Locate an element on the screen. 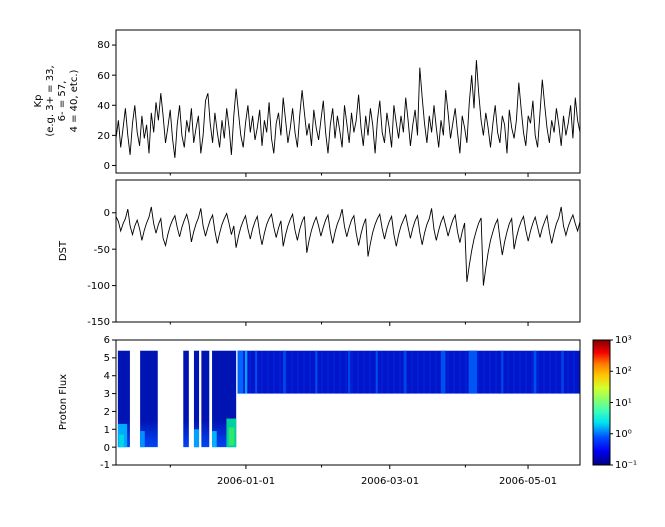 This screenshot has width=665, height=527. proton-ytick-label-4: 4 is located at coordinates (107, 376).